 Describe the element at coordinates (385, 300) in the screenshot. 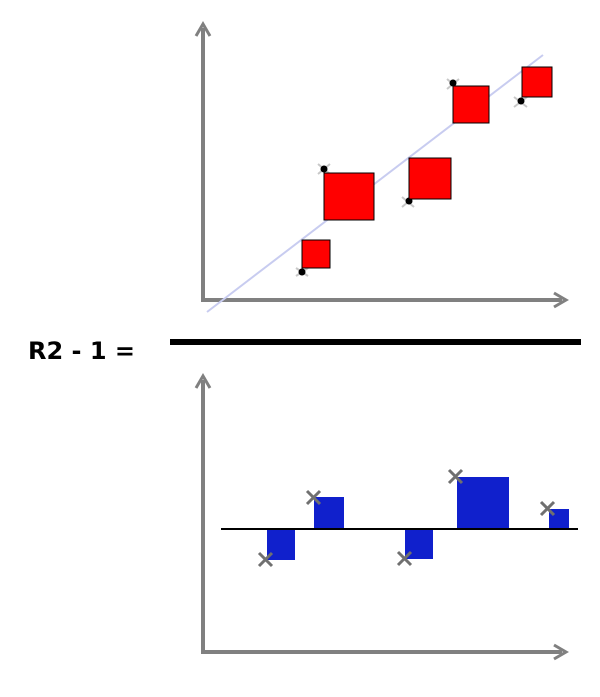

I see `top-x-axis` at that location.